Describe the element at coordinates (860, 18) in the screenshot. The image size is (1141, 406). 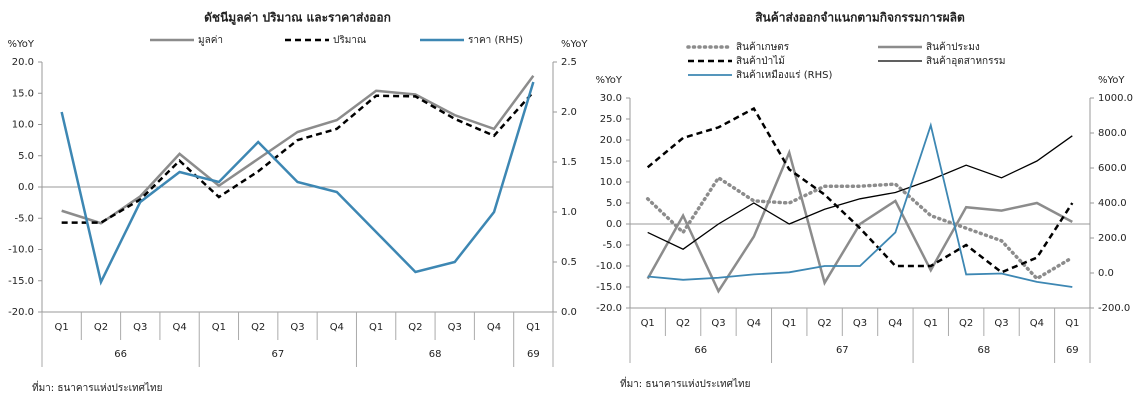
I see `chart-title: สินค้าส่งออกจำแนกตามกิจกรรมการผลิต` at that location.